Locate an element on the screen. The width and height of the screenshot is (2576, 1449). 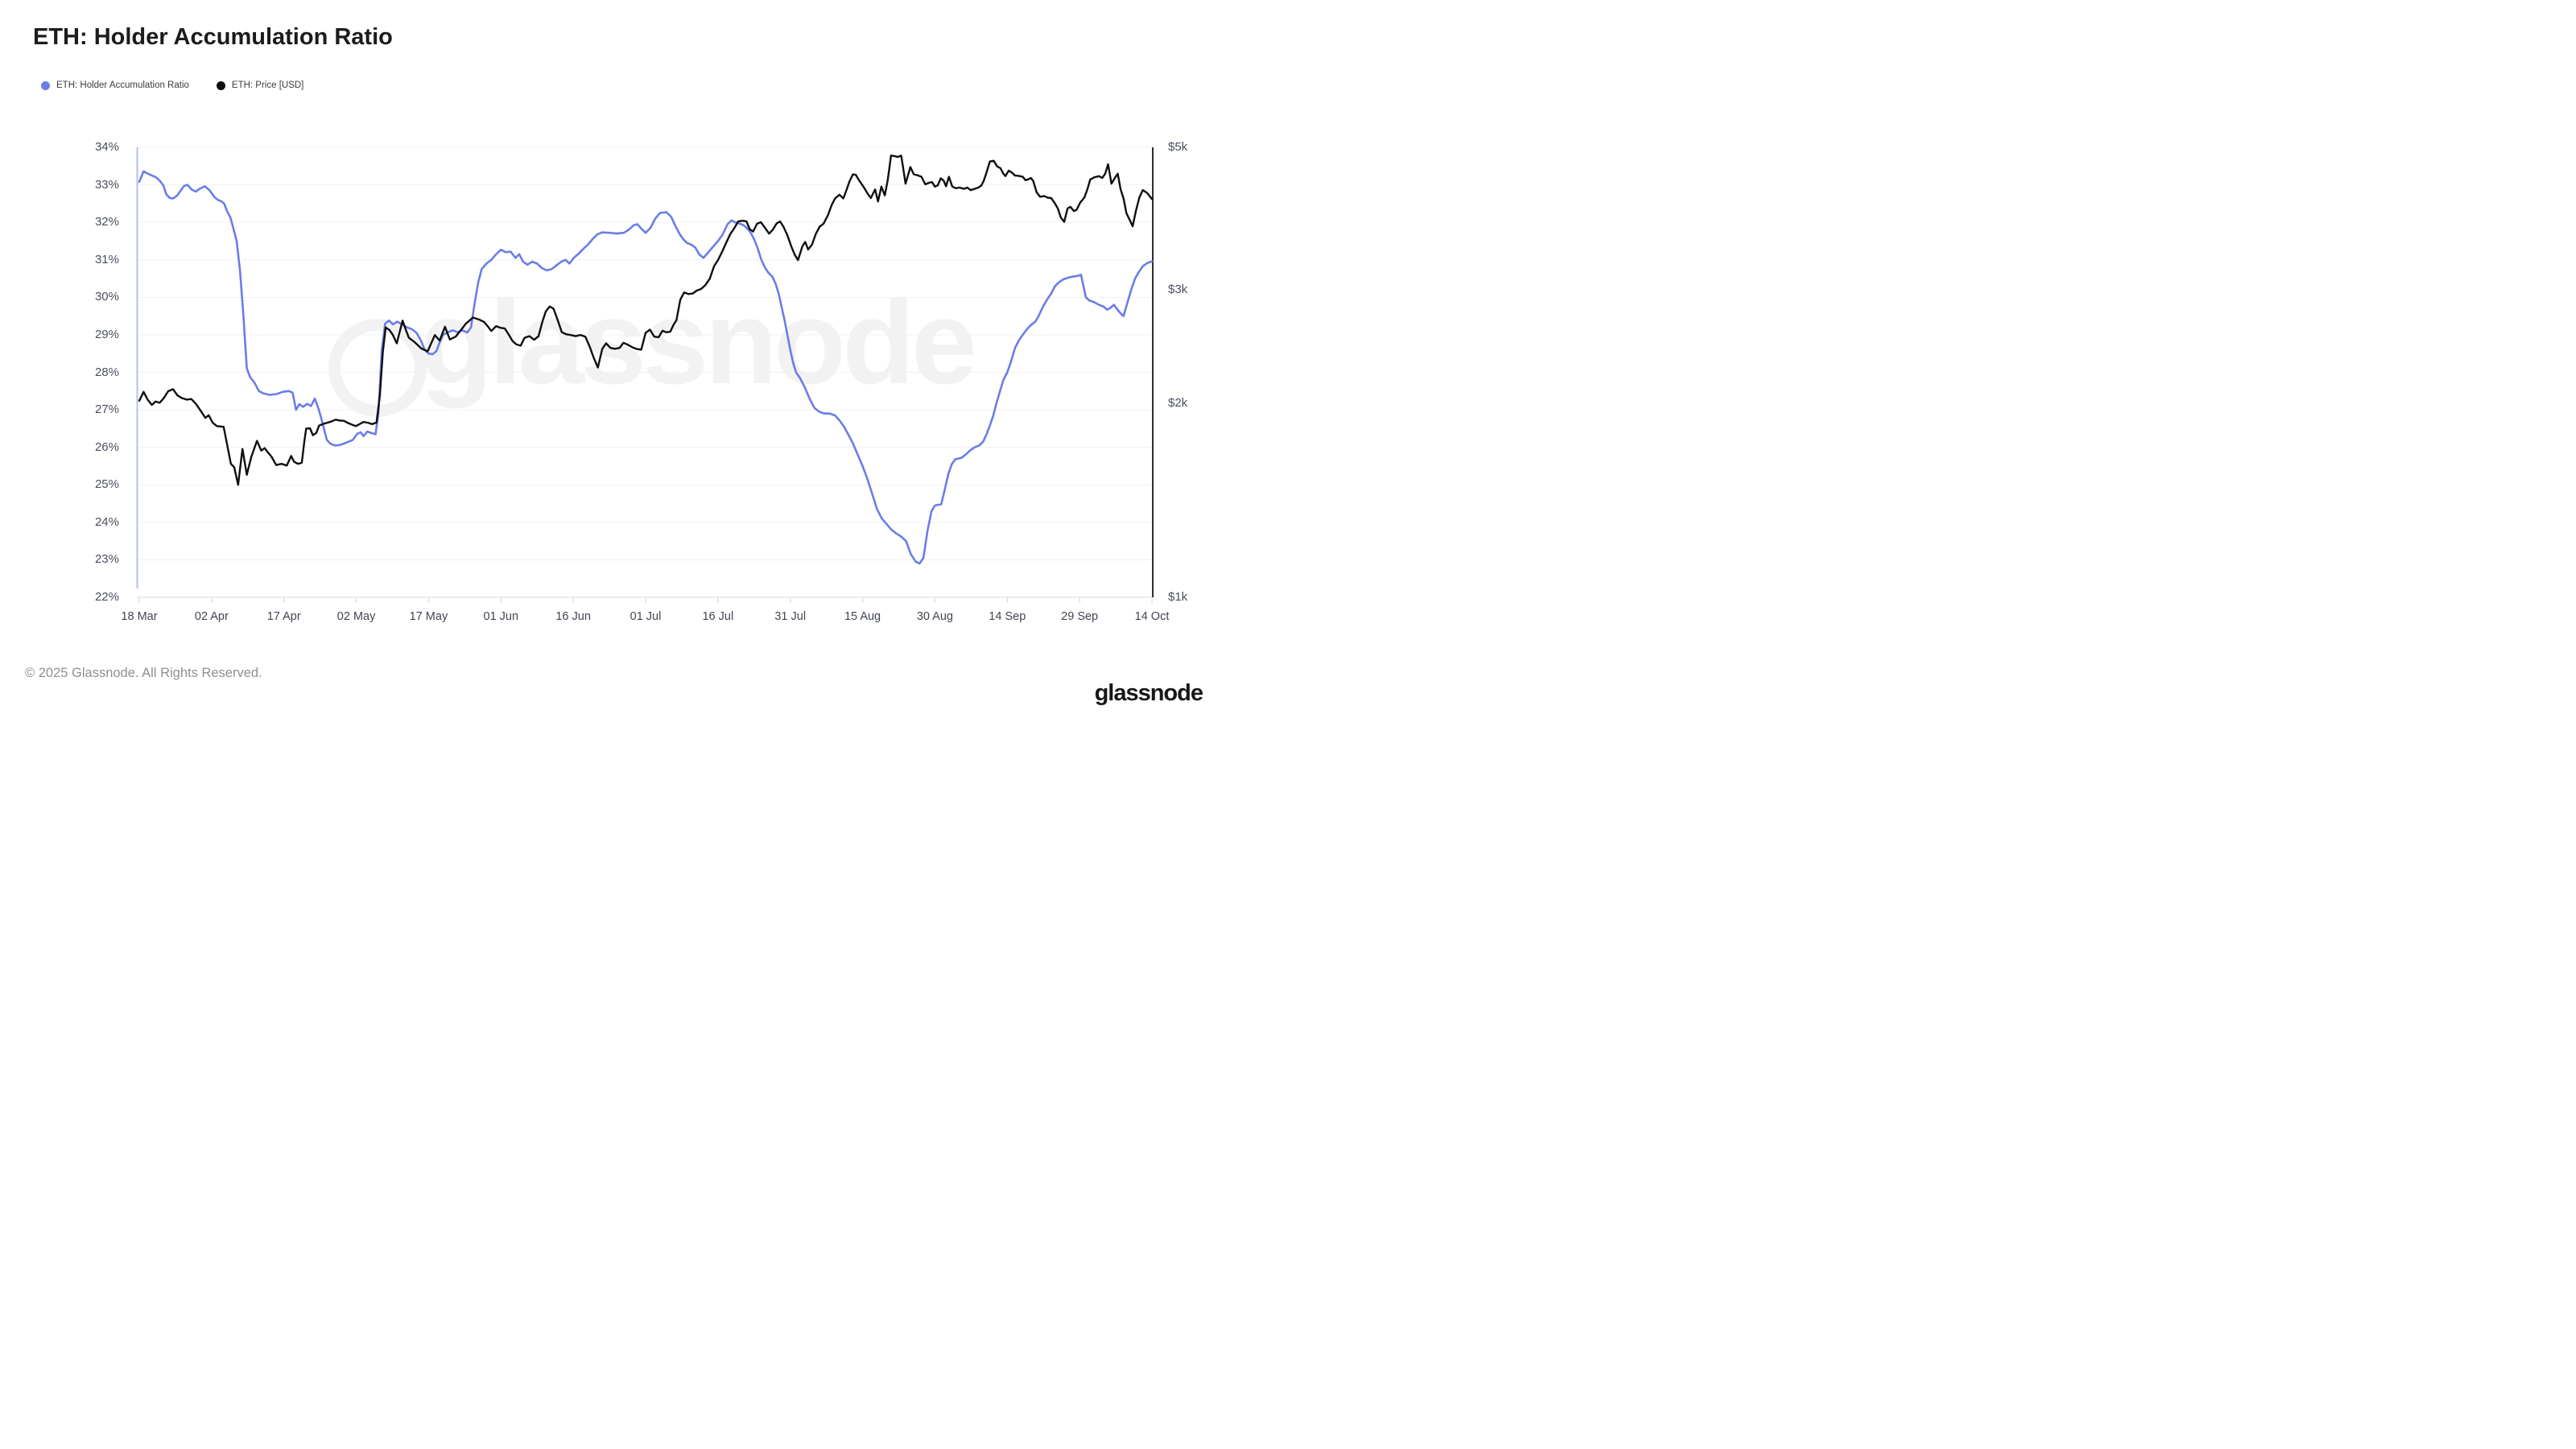
legend-item-ratio: ETH: Holder Accumulation Ratio is located at coordinates (115, 85).